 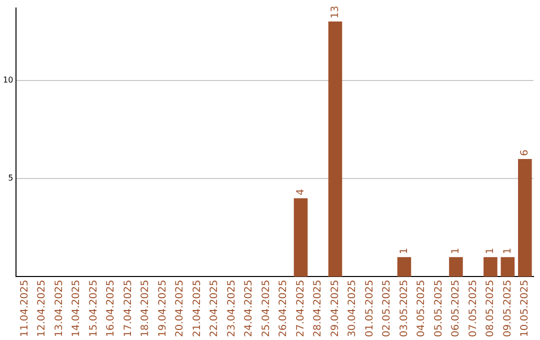 What do you see at coordinates (249, 309) in the screenshot?
I see `x-tick-label: 24.04.2025` at bounding box center [249, 309].